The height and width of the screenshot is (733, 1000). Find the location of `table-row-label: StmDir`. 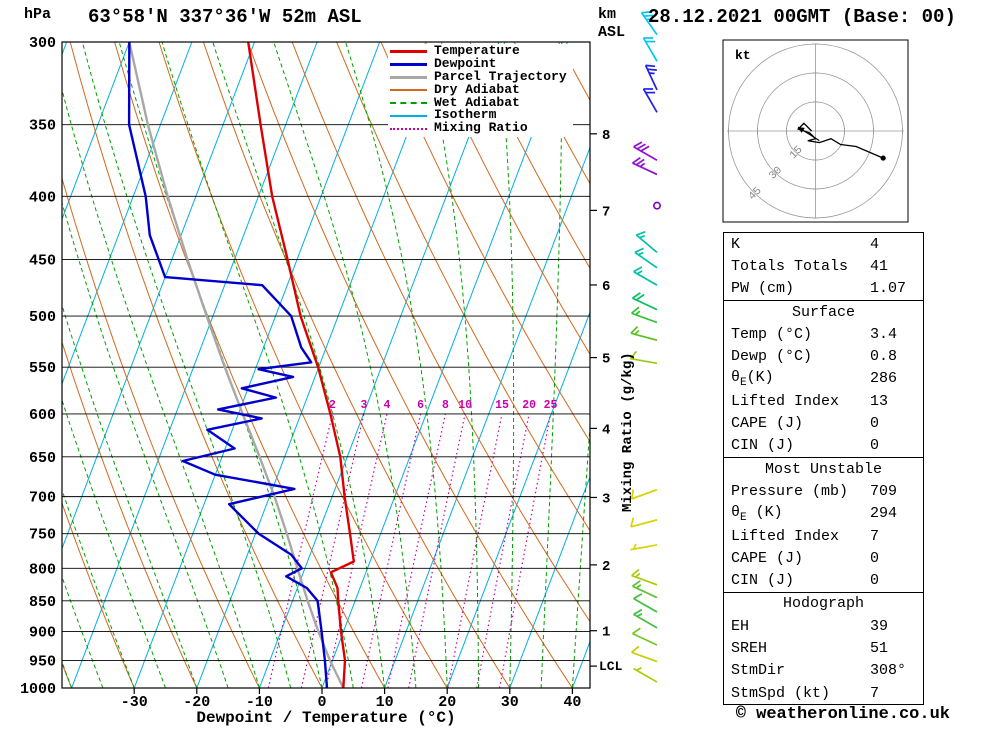

table-row-label: StmDir is located at coordinates (758, 671).